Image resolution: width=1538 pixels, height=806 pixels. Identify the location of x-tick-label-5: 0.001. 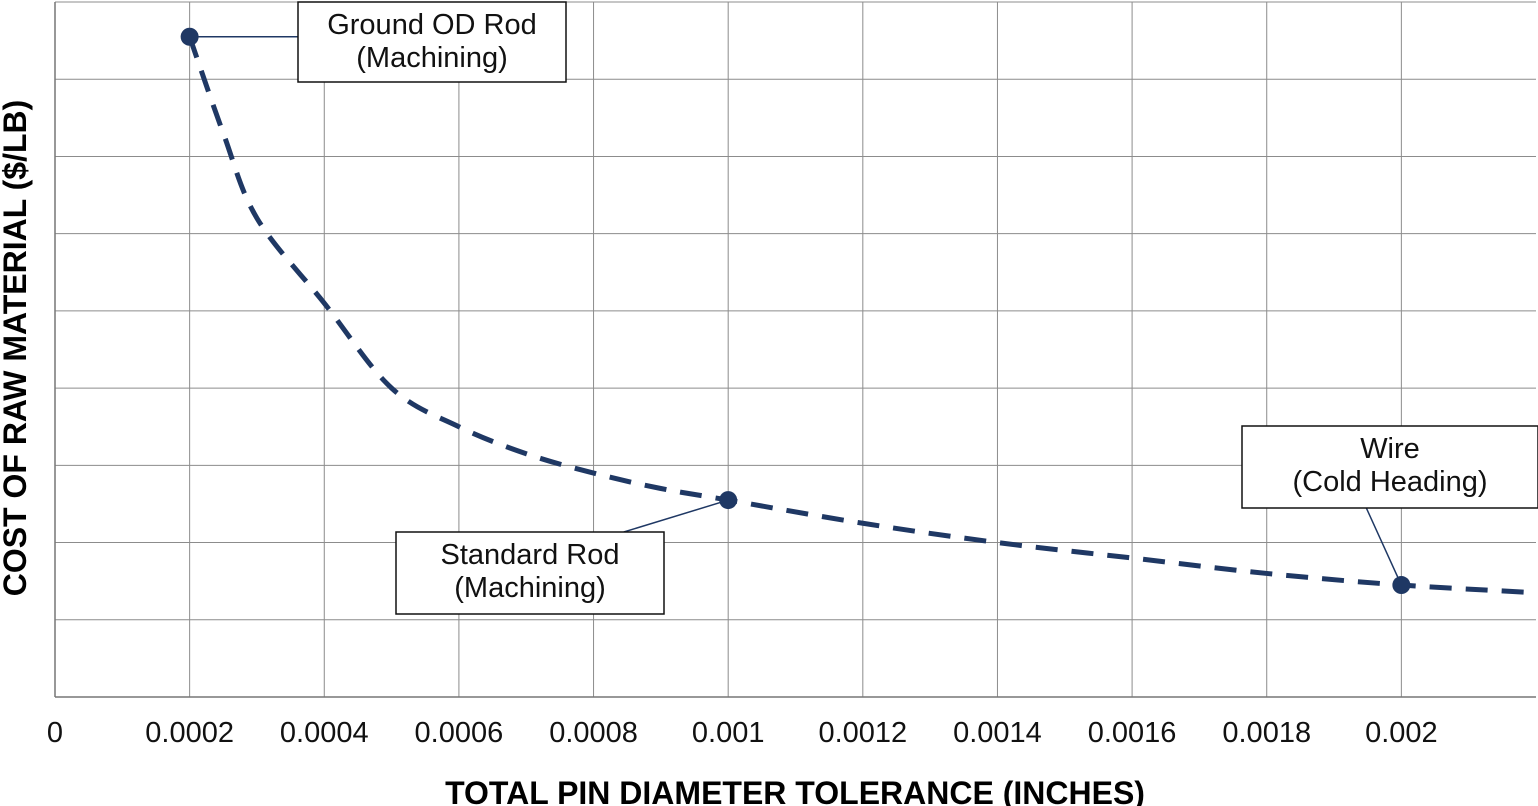
(728, 733).